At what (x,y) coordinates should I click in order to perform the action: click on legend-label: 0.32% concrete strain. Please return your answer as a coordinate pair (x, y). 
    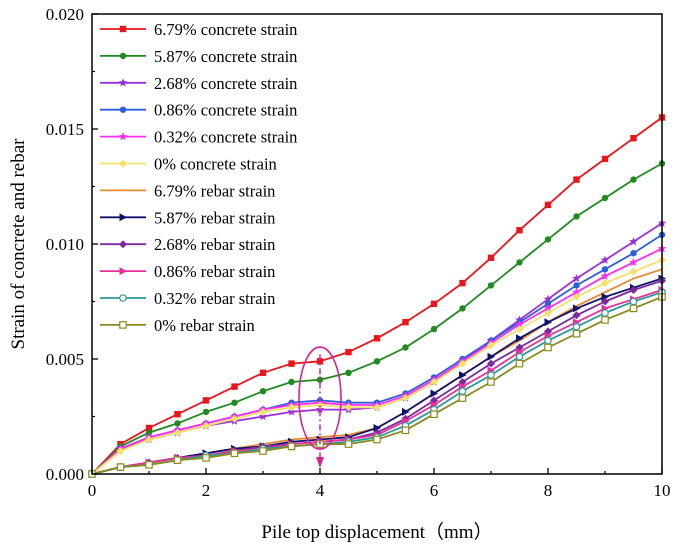
    Looking at the image, I should click on (225, 137).